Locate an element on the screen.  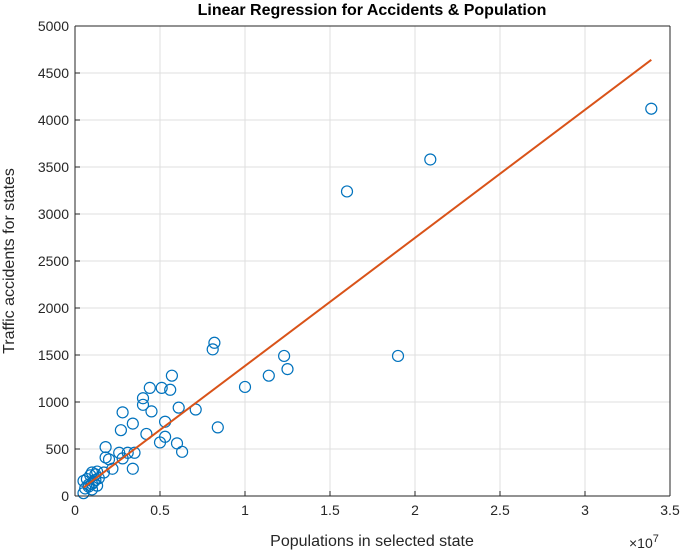
y-tick-label: 5000 is located at coordinates (53, 26).